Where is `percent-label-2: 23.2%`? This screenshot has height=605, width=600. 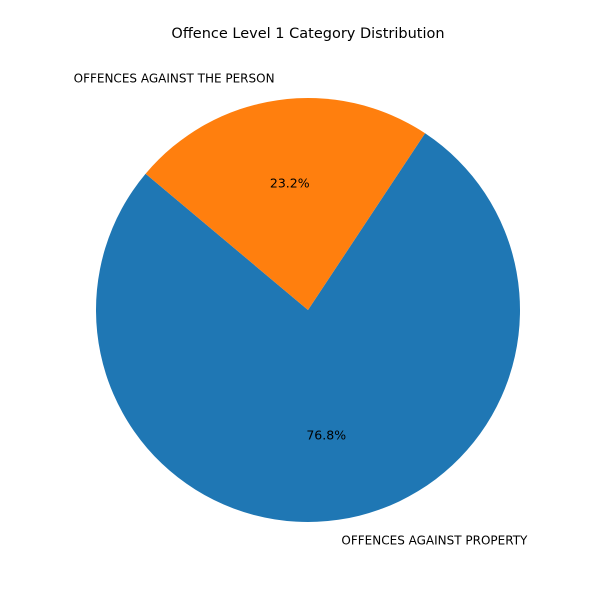 percent-label-2: 23.2% is located at coordinates (290, 183).